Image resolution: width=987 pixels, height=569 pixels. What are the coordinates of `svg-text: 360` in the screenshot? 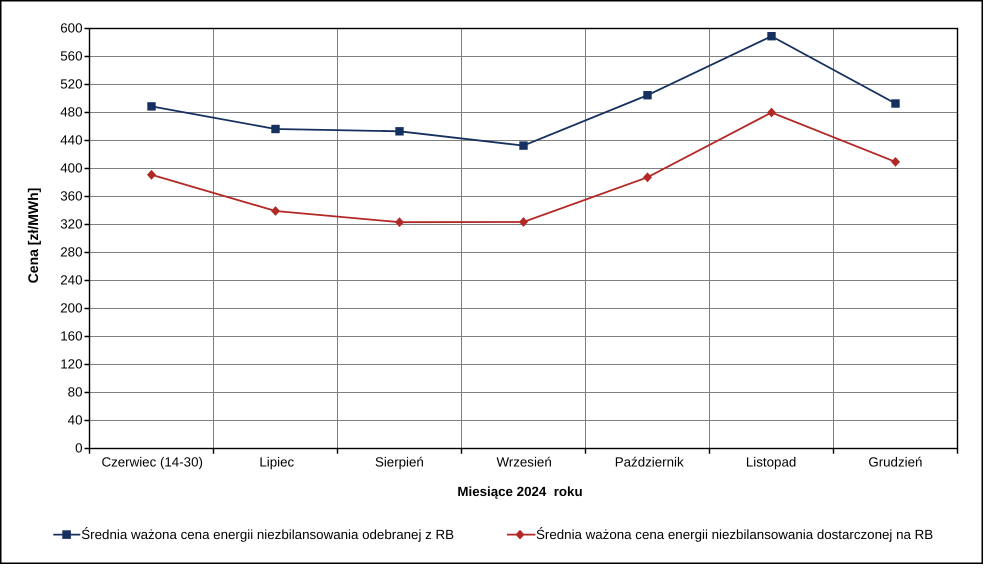 It's located at (71, 195).